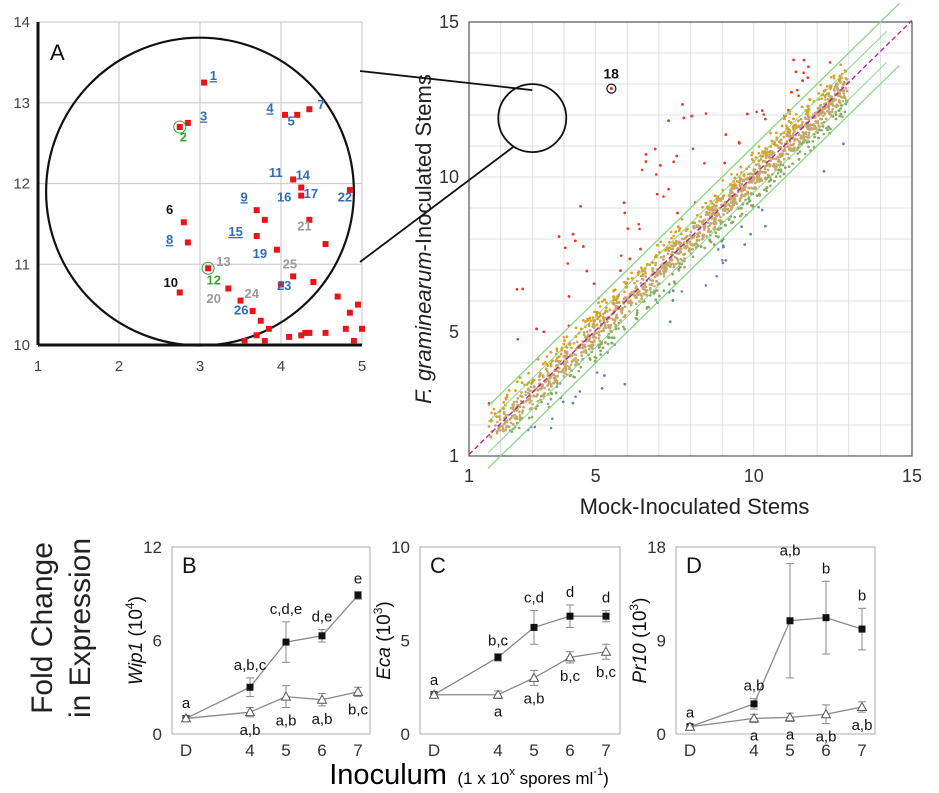 The width and height of the screenshot is (939, 793). What do you see at coordinates (241, 309) in the screenshot?
I see `point-label: 26` at bounding box center [241, 309].